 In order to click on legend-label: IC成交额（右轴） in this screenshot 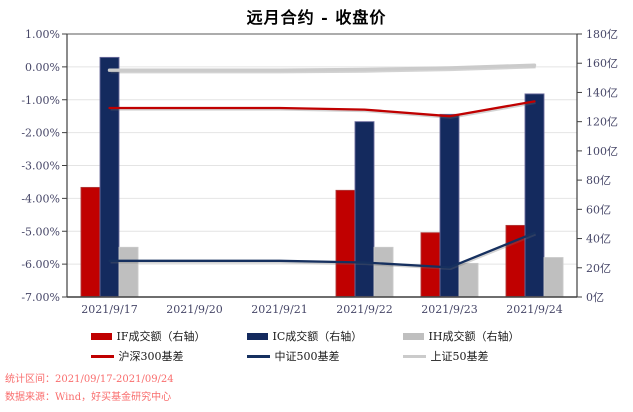, I will do `click(317, 336)`.